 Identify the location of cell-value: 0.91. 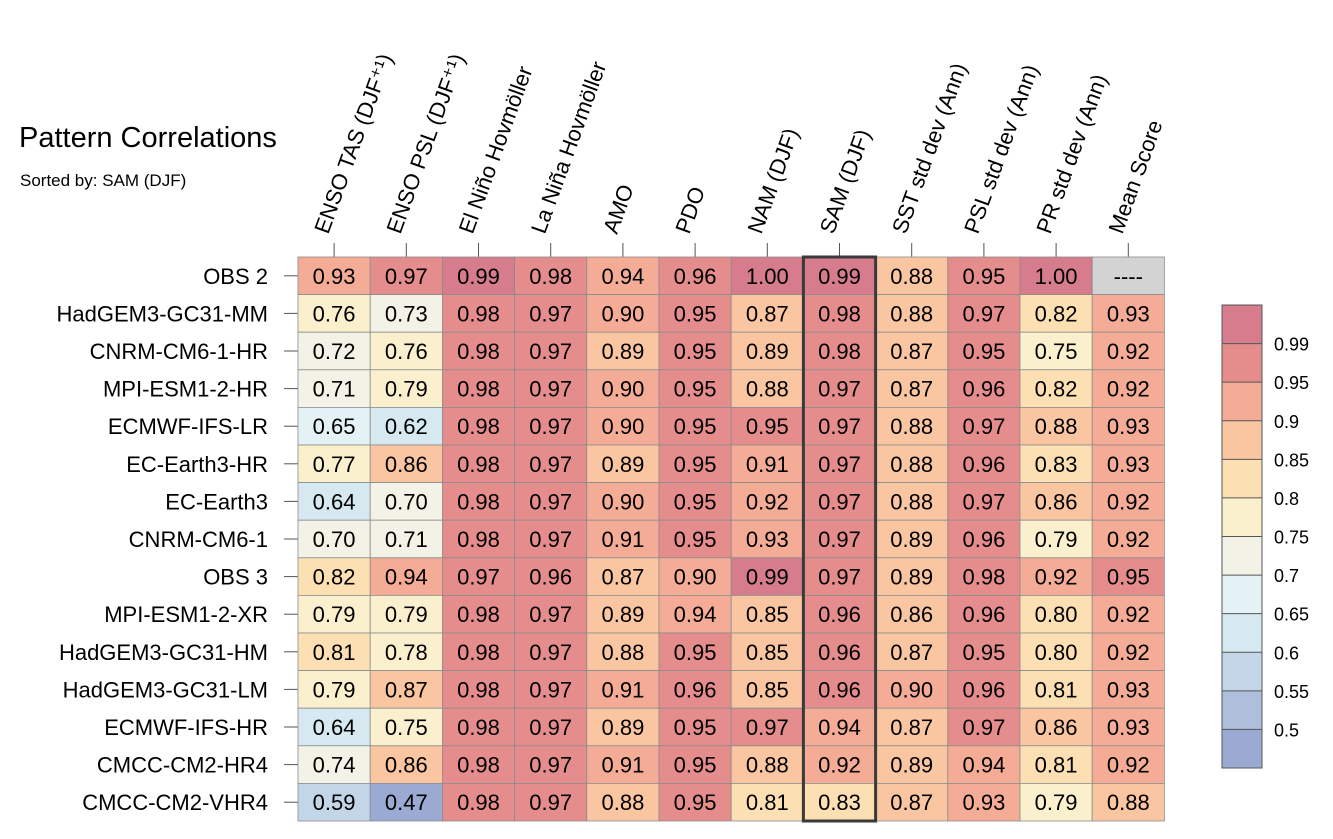
(622, 539).